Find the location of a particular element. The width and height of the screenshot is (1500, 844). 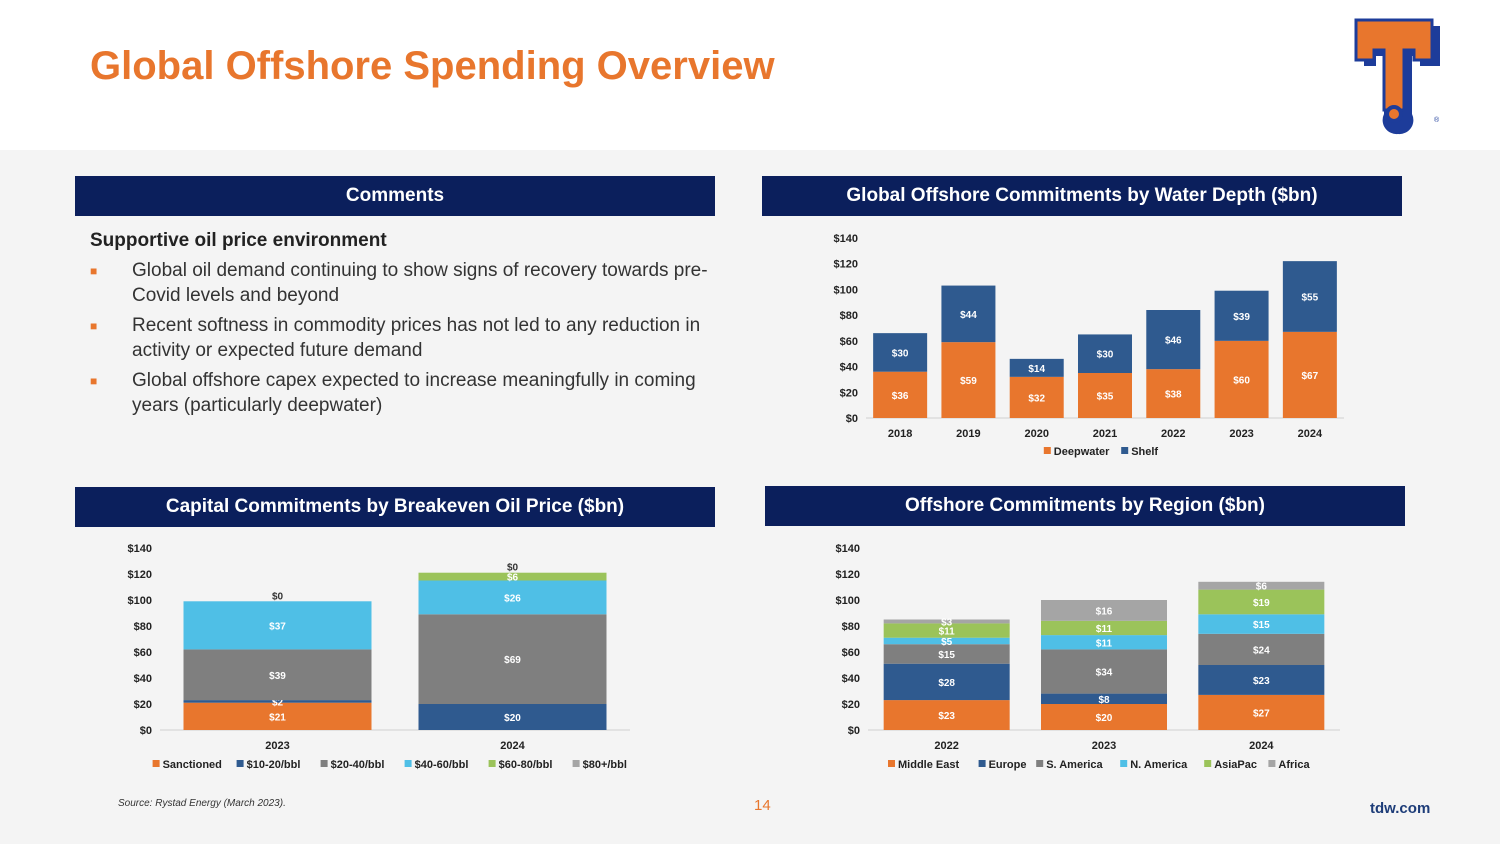

legend-label: $20-40/bbl is located at coordinates (358, 765).